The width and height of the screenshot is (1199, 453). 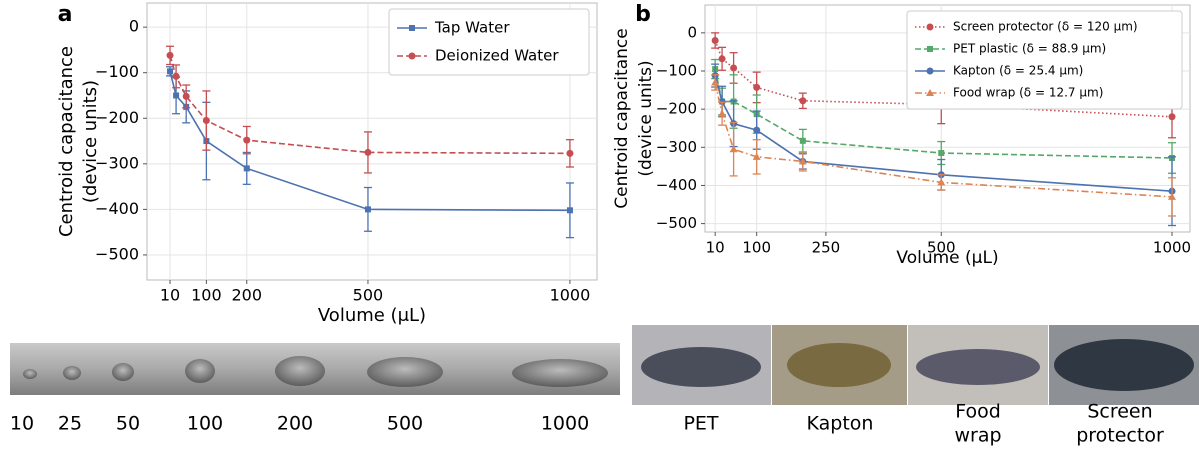 What do you see at coordinates (565, 424) in the screenshot?
I see `droplet-label: 1000` at bounding box center [565, 424].